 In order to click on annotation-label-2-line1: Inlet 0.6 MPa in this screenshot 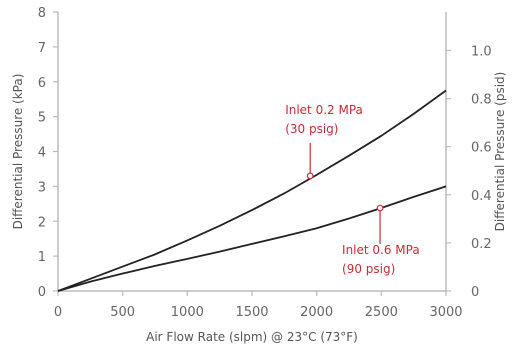, I will do `click(381, 250)`.